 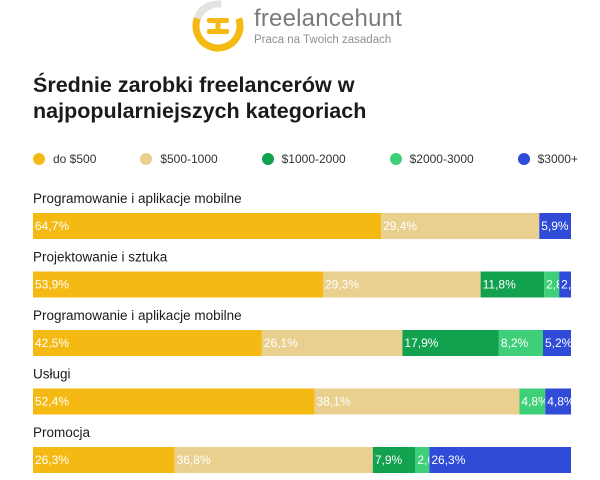 I want to click on data-label: 8,2%, so click(x=515, y=343).